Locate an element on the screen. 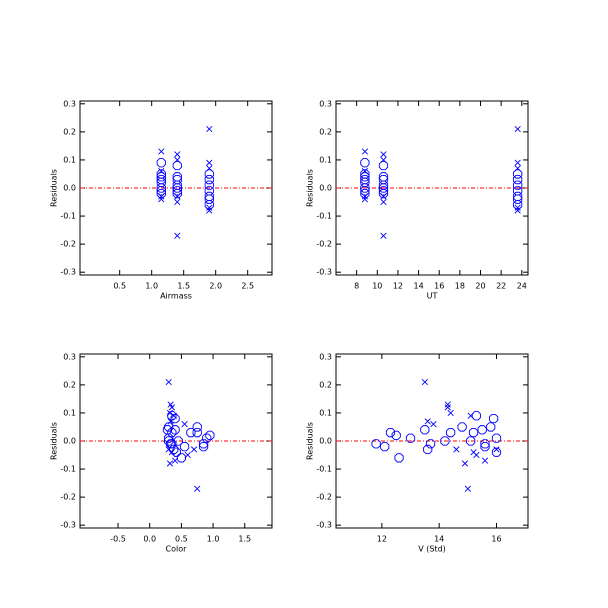 The width and height of the screenshot is (608, 608). x-tick-label: 14 is located at coordinates (418, 286).